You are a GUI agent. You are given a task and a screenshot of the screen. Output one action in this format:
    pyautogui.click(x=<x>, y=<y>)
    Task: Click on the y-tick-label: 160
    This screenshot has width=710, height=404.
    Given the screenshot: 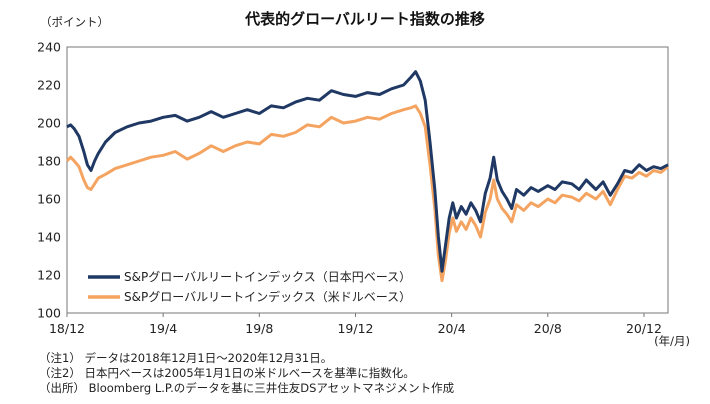 What is the action you would take?
    pyautogui.click(x=49, y=199)
    